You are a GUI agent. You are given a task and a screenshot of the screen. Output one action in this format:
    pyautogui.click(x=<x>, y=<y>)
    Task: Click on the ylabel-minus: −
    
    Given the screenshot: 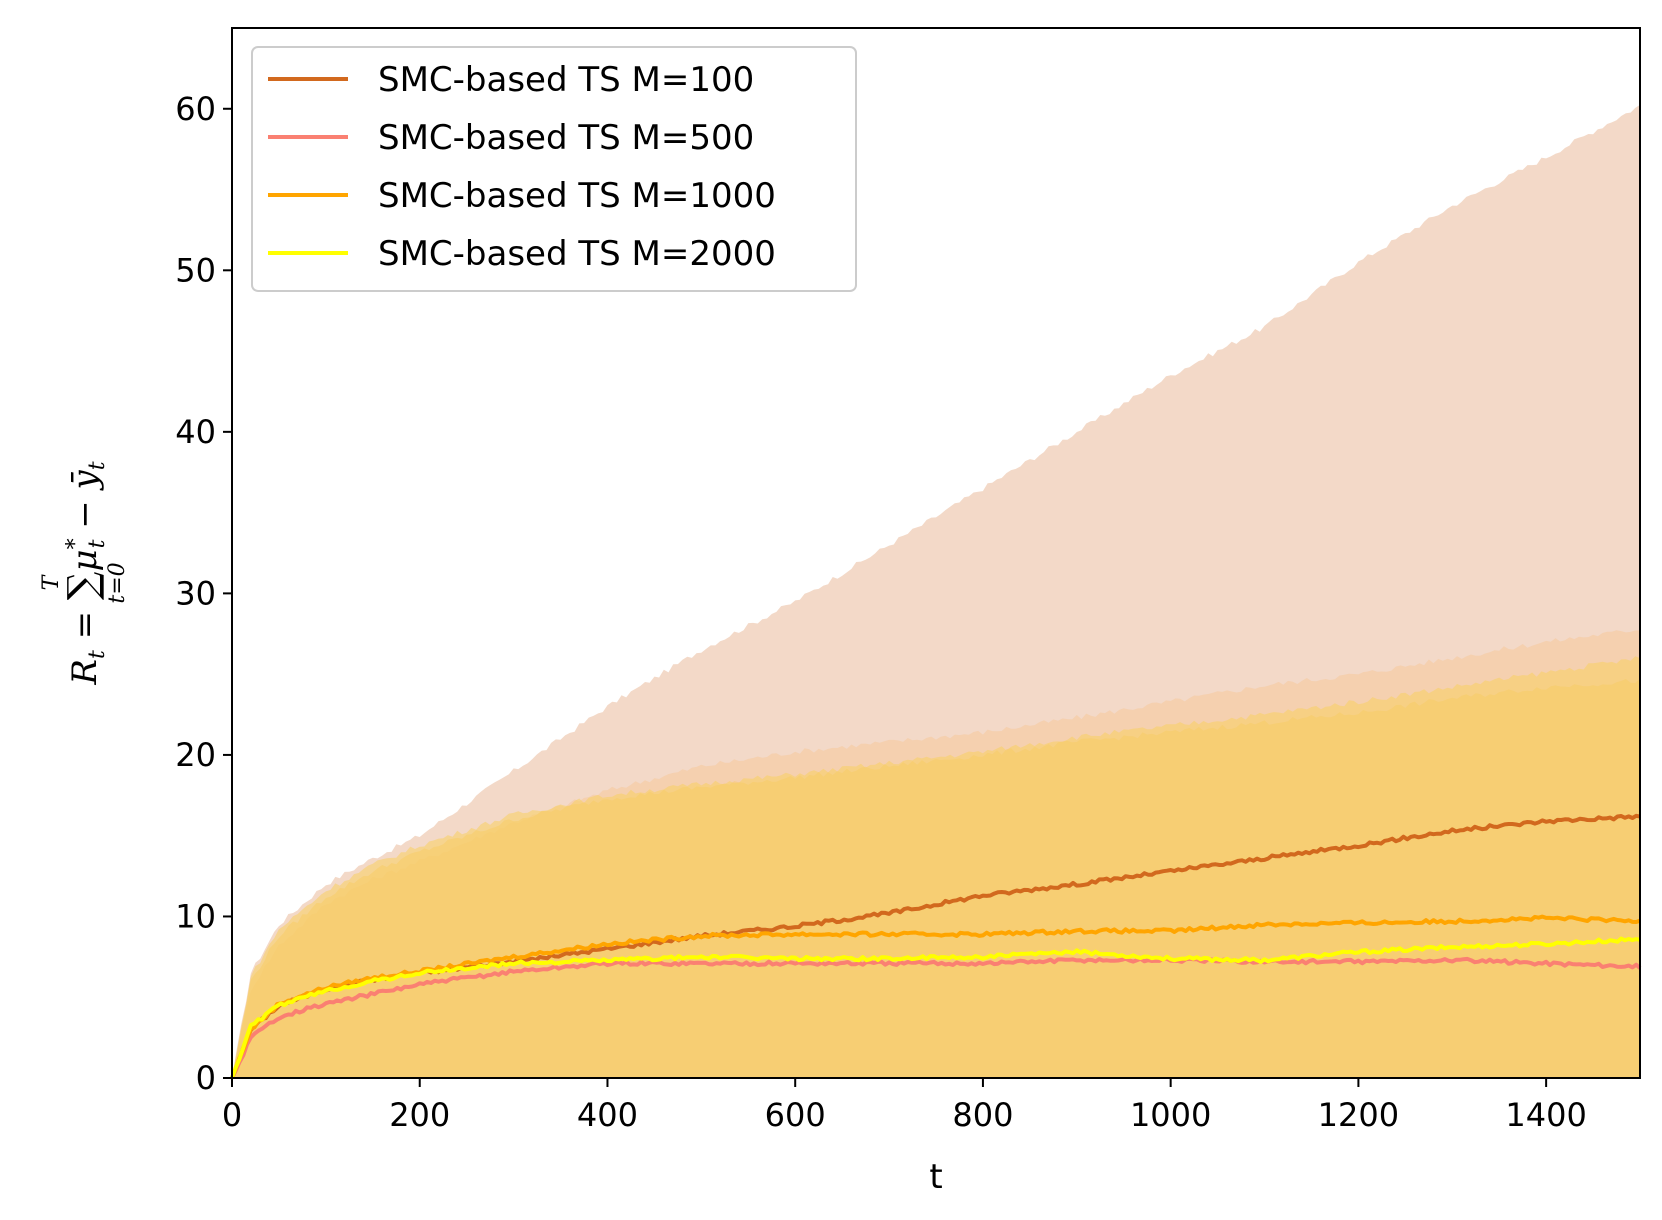 What is the action you would take?
    pyautogui.click(x=85, y=514)
    